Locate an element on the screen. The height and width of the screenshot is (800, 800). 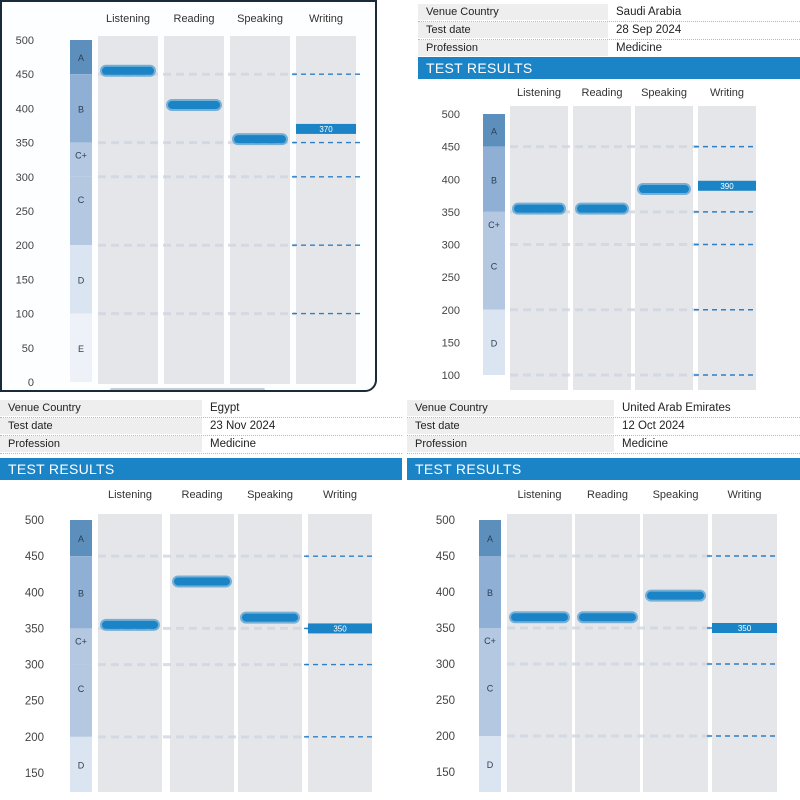
band-segment-b is located at coordinates (490, 592).